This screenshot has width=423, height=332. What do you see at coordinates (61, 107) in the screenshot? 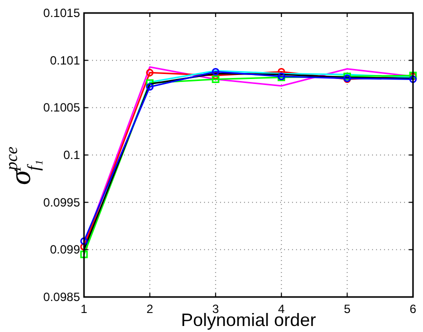
I see `y-tick-label: 0.1005` at bounding box center [61, 107].